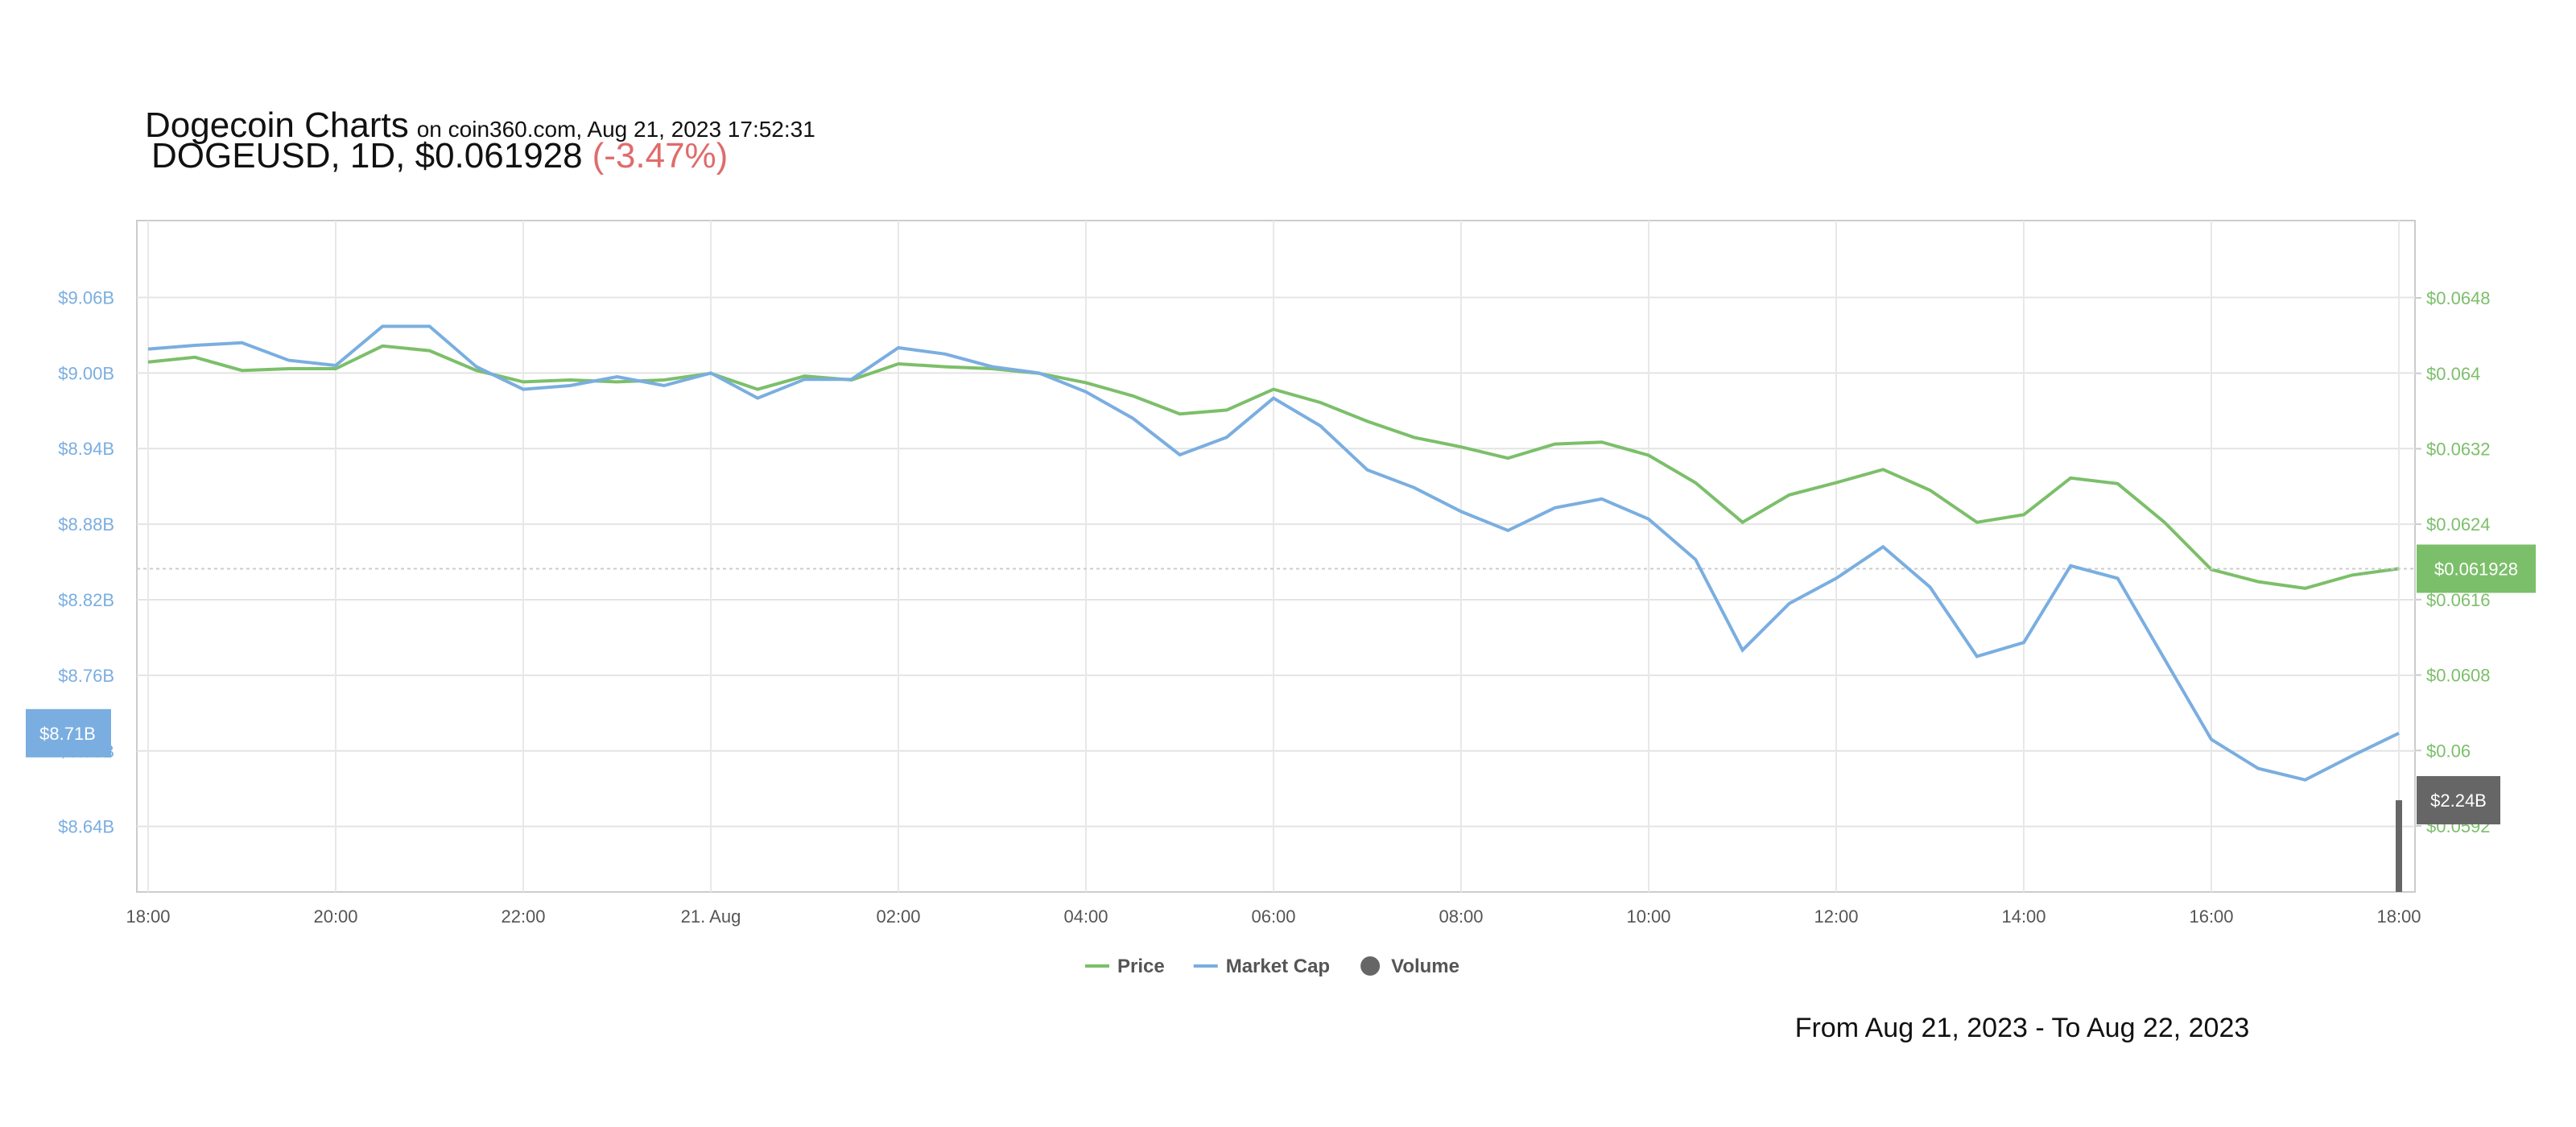  Describe the element at coordinates (2453, 374) in the screenshot. I see `y2-tick-label: $0.064` at that location.